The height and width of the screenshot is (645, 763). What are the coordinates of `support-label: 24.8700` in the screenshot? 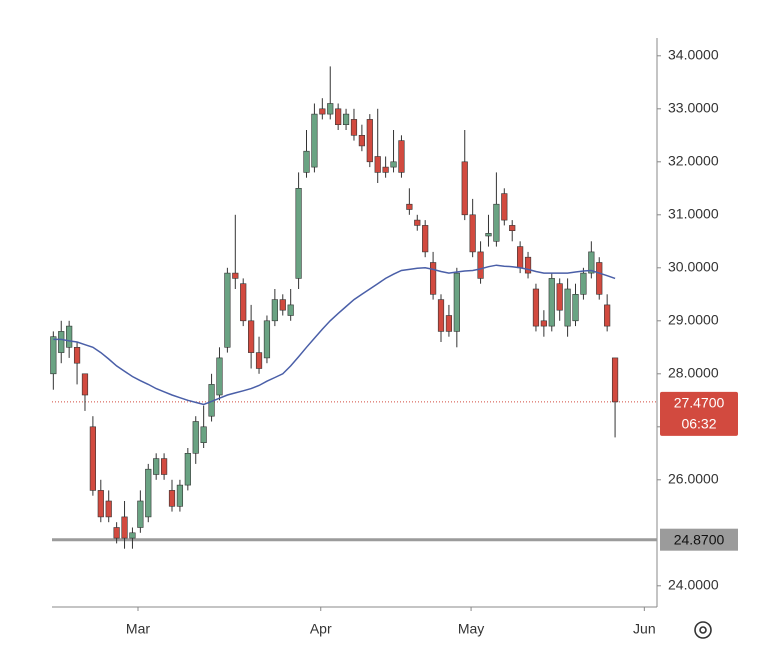 It's located at (699, 539).